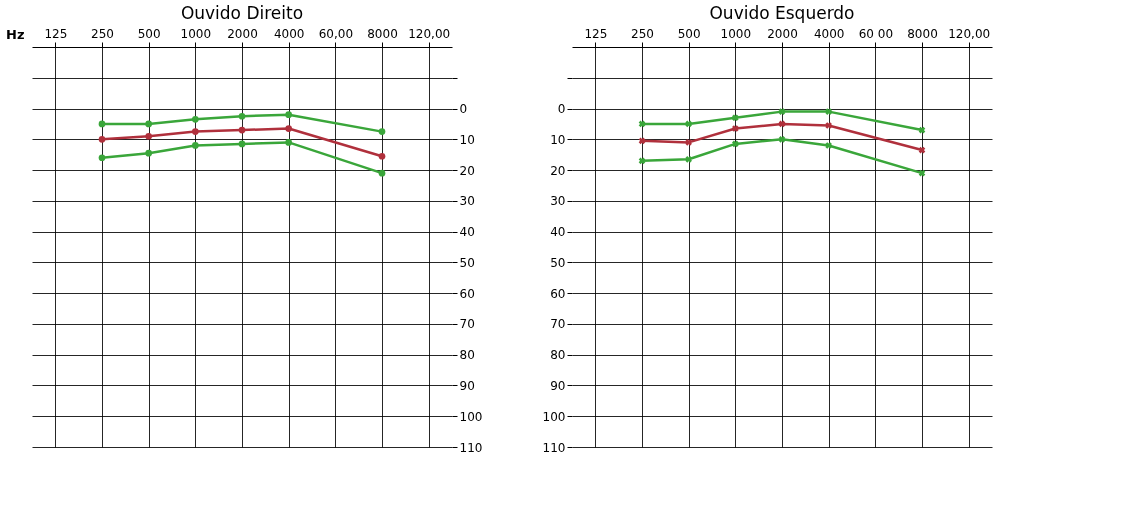 The width and height of the screenshot is (1133, 526). I want to click on x-axis-title: Hz, so click(15, 34).